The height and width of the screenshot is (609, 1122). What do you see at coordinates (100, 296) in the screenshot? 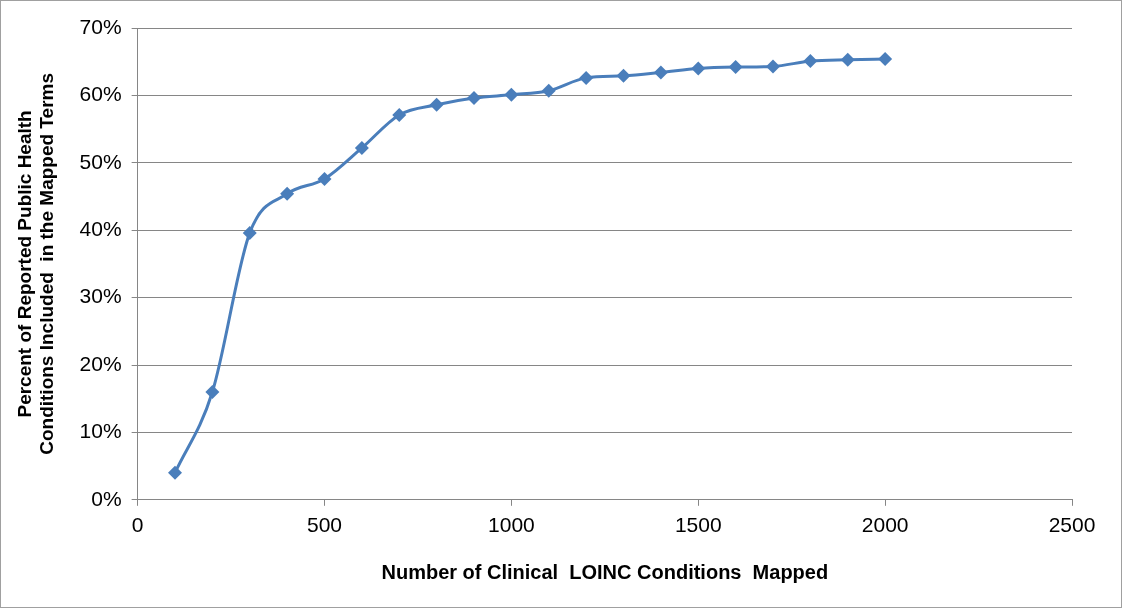
I see `y-tick-label: 30%` at bounding box center [100, 296].